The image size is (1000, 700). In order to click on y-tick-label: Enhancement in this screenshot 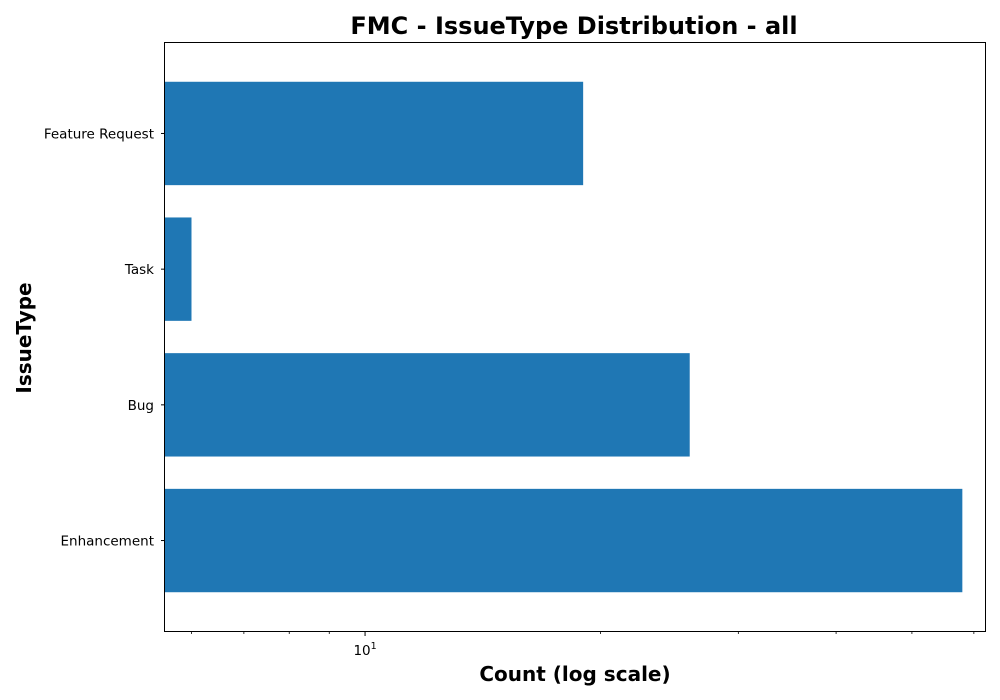, I will do `click(107, 542)`.